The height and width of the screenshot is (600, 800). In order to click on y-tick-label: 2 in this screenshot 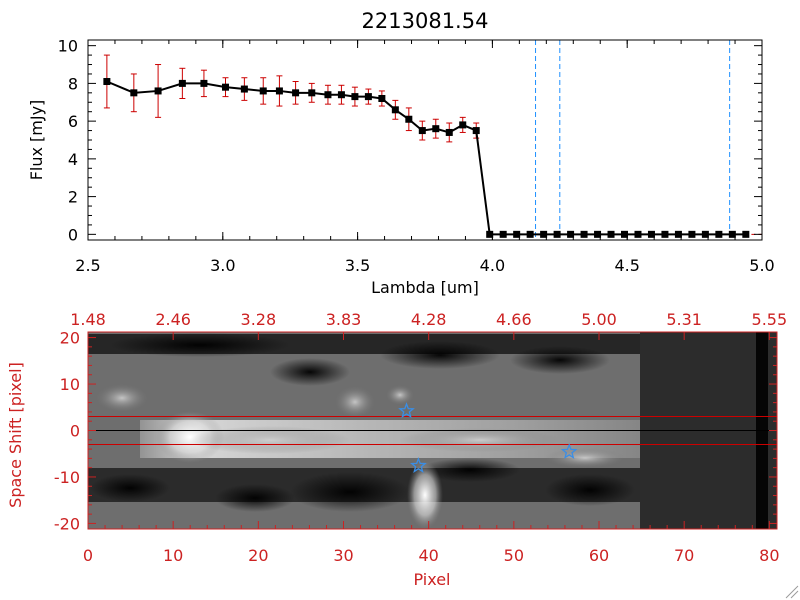, I will do `click(73, 197)`.